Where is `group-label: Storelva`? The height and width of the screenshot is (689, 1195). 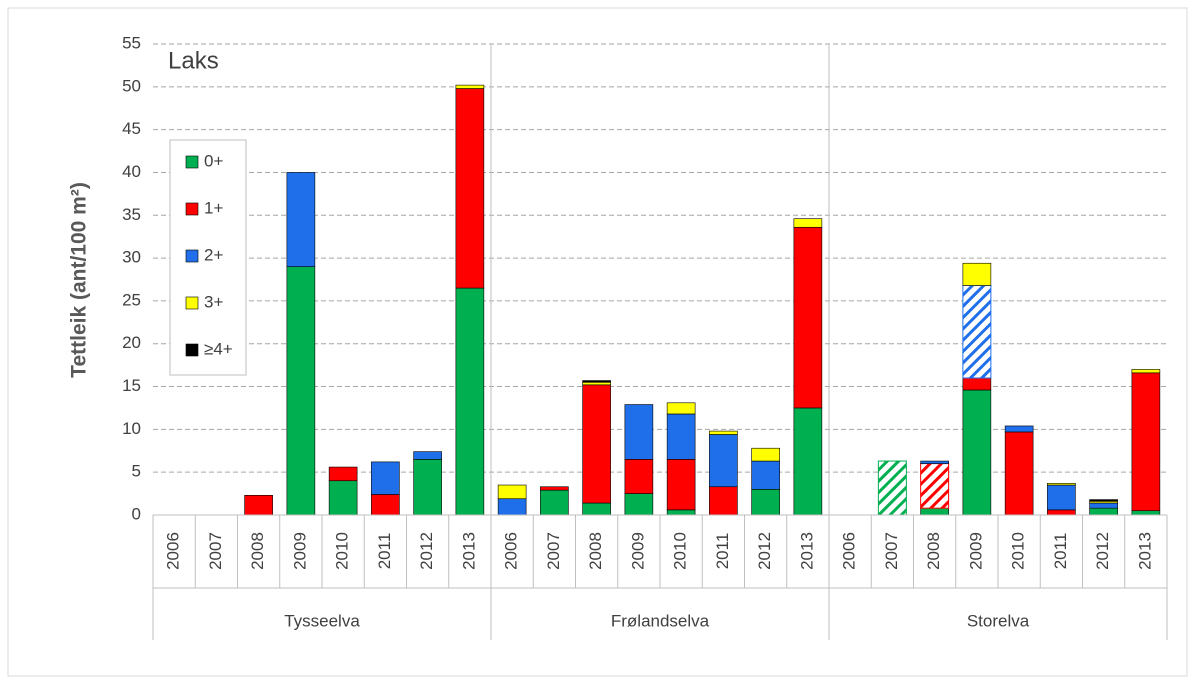
group-label: Storelva is located at coordinates (998, 620).